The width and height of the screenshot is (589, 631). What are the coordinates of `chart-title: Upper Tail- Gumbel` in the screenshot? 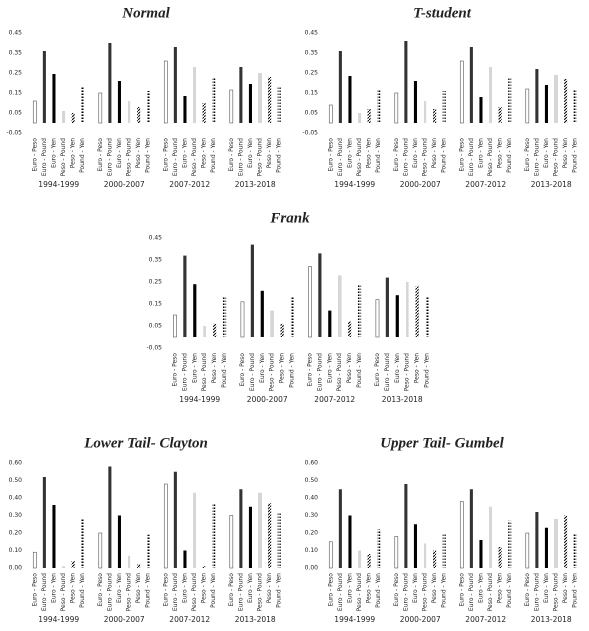 It's located at (442, 443).